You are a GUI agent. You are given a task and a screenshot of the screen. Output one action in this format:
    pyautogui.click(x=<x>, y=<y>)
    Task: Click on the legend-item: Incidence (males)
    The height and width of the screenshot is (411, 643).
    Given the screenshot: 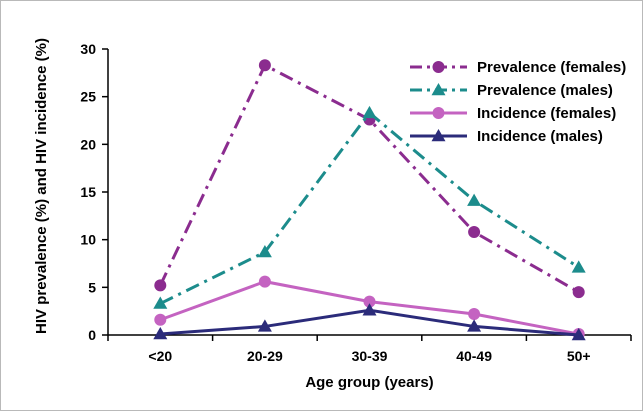 What is the action you would take?
    pyautogui.click(x=506, y=136)
    